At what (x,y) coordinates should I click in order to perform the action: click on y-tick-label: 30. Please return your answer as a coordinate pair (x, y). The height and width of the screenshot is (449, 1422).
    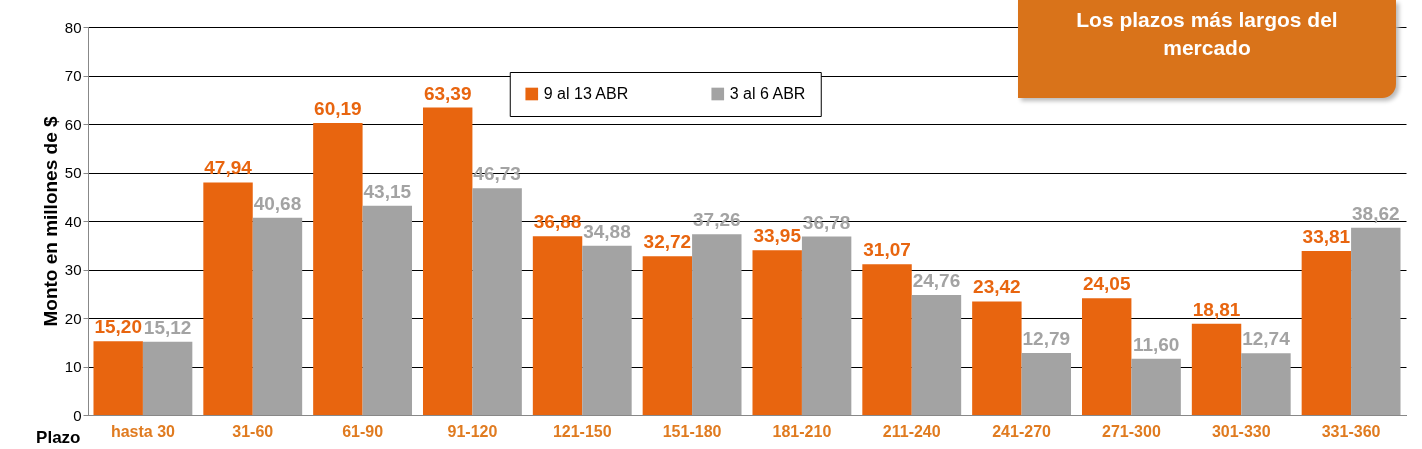
    Looking at the image, I should click on (73, 269).